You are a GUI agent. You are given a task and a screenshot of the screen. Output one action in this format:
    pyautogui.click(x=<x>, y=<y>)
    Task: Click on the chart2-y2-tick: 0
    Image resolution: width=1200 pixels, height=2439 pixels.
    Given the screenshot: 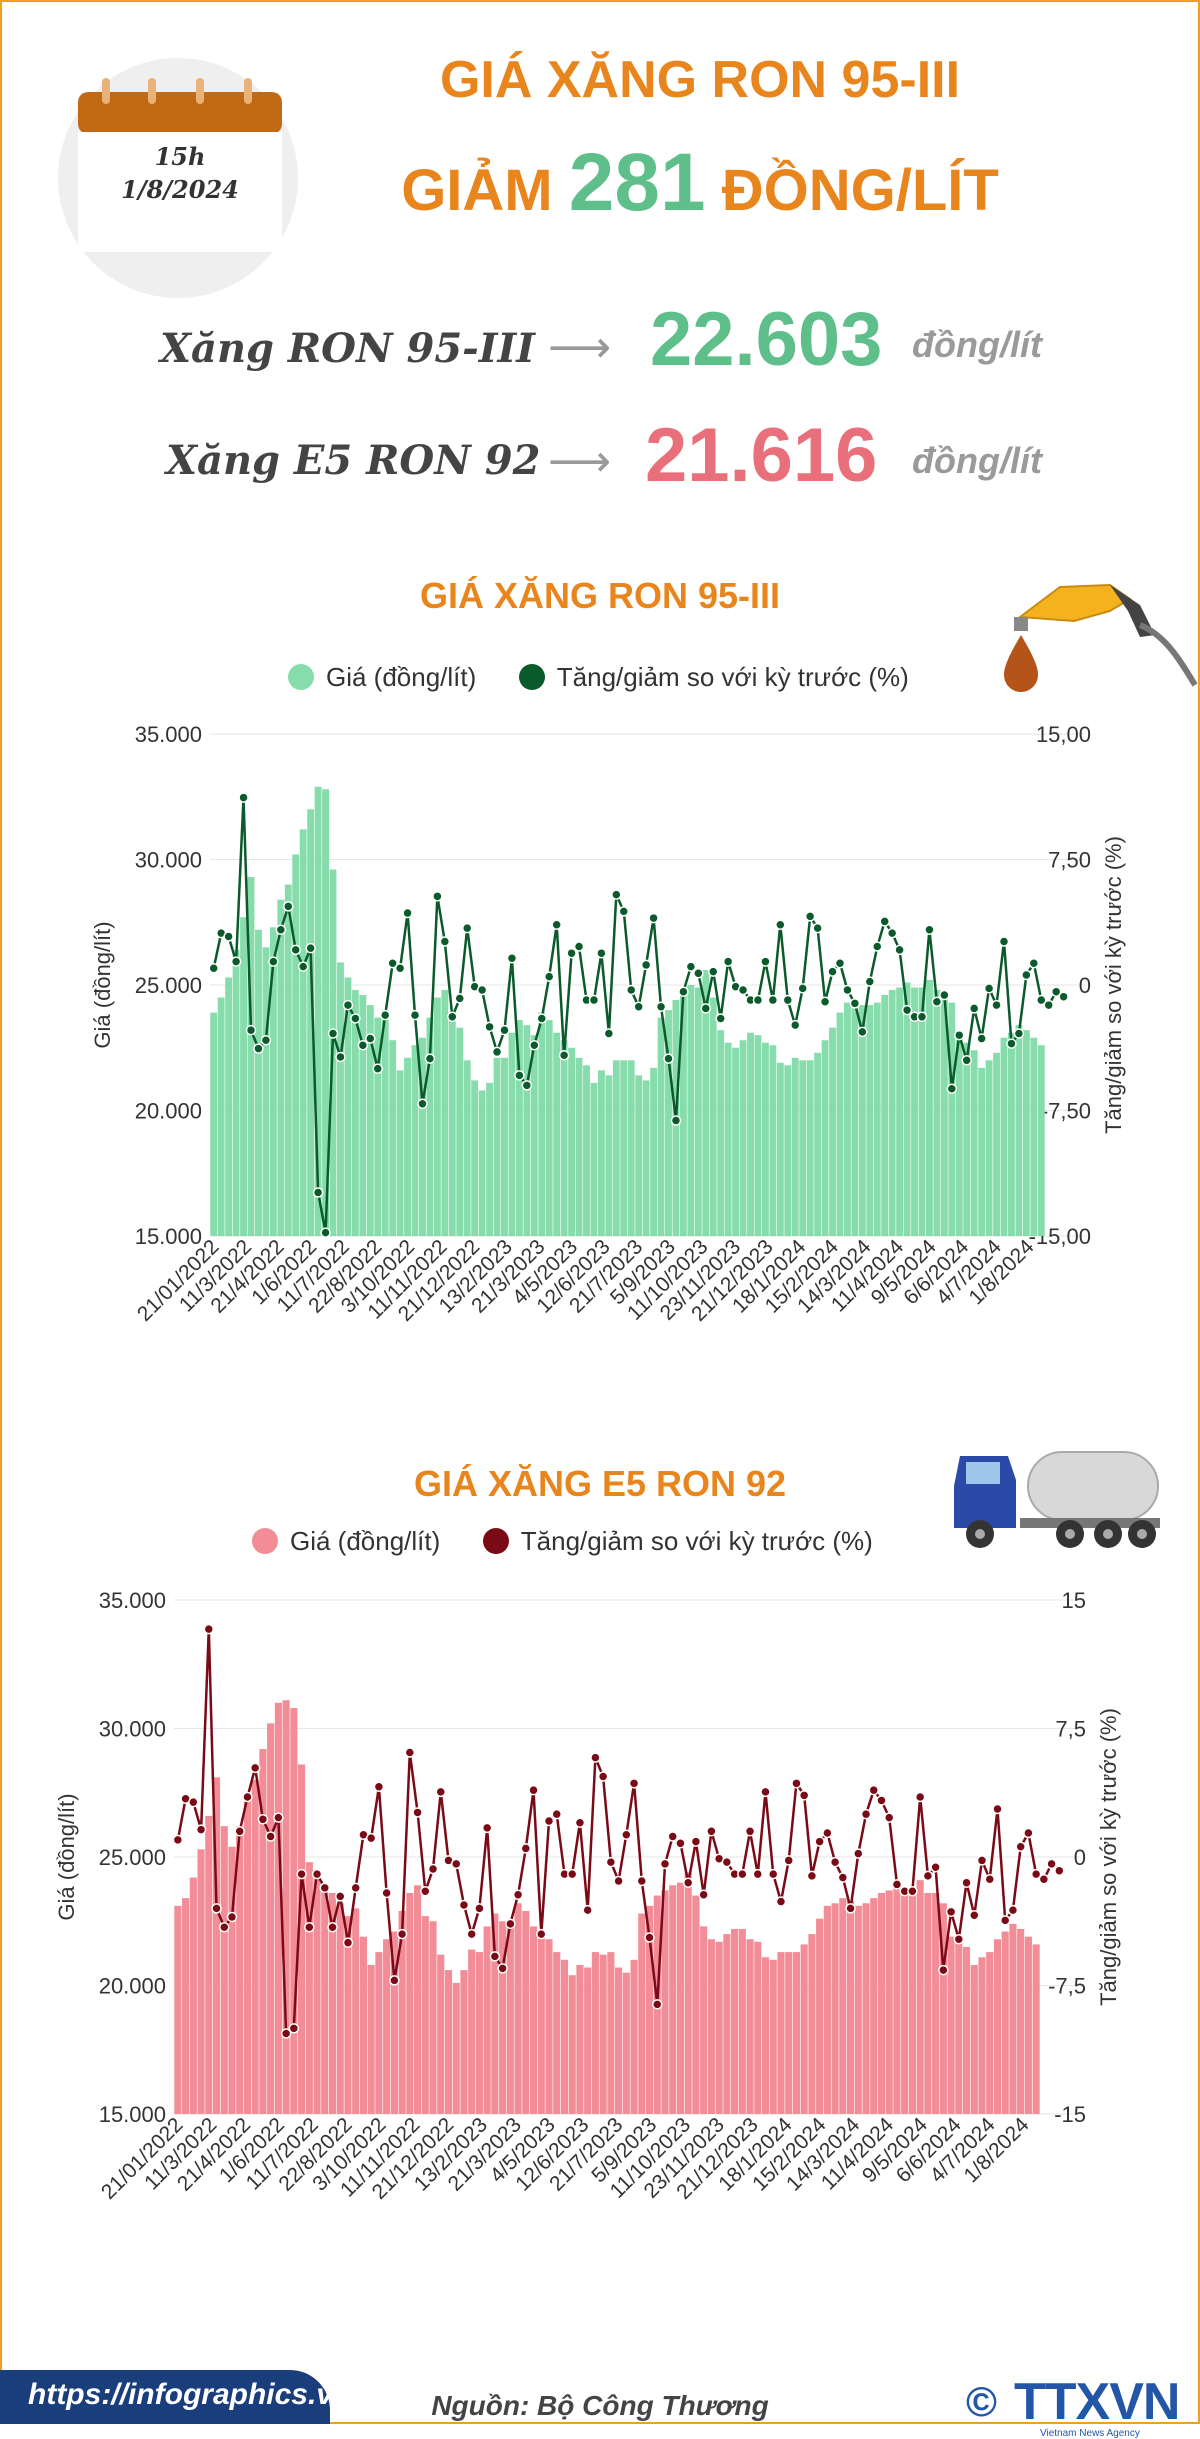 What is the action you would take?
    pyautogui.click(x=1080, y=1857)
    